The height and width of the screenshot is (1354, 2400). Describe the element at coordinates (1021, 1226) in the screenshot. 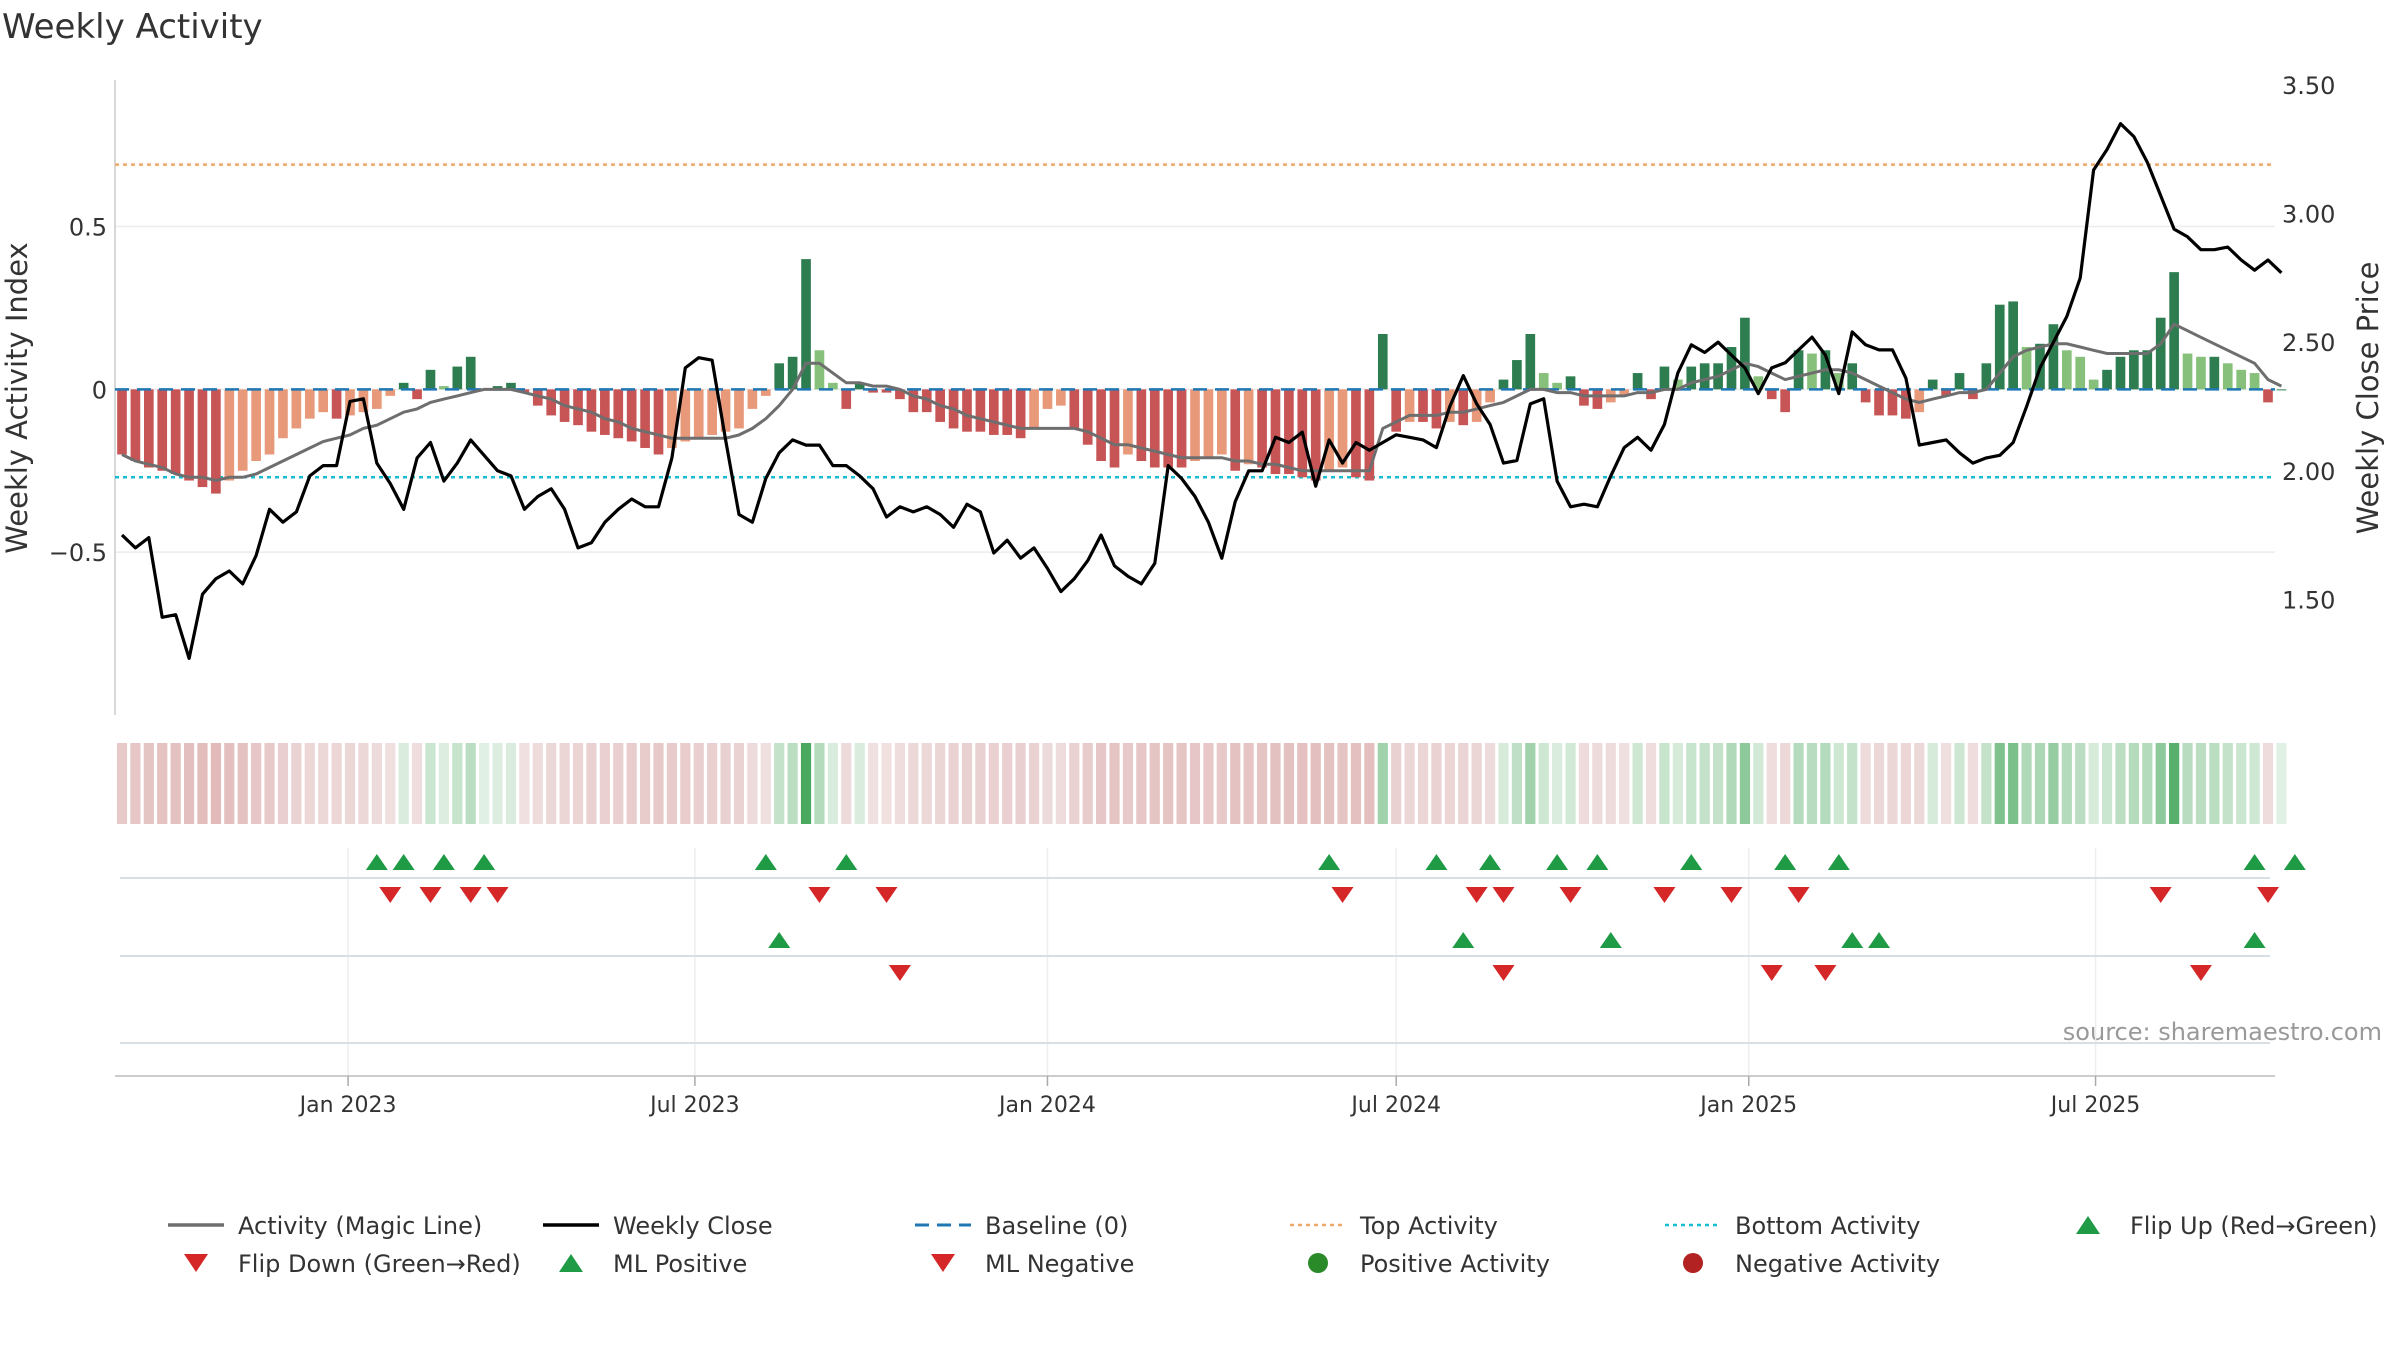

I see `legend-item: Baseline (0)` at that location.